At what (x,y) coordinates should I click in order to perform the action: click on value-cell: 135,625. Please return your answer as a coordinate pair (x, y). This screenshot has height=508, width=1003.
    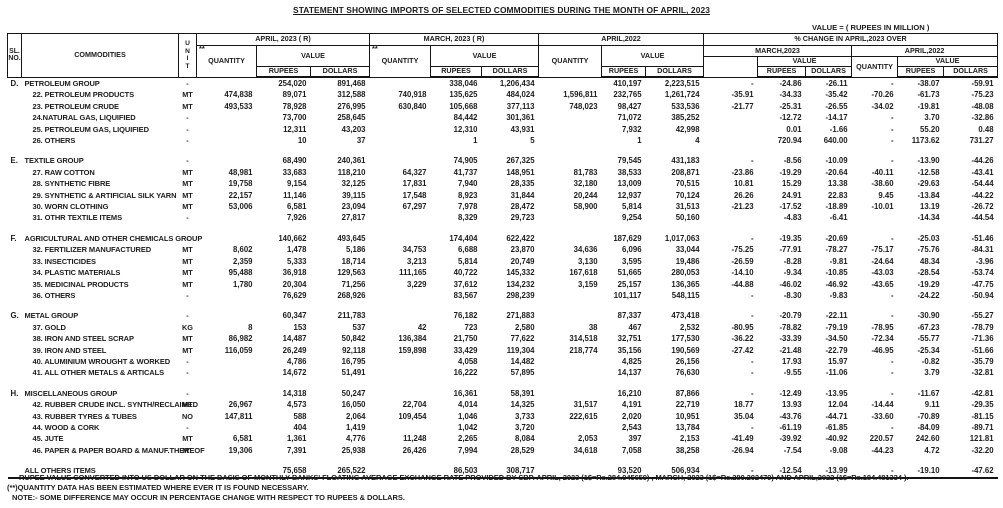
    Looking at the image, I should click on (463, 95).